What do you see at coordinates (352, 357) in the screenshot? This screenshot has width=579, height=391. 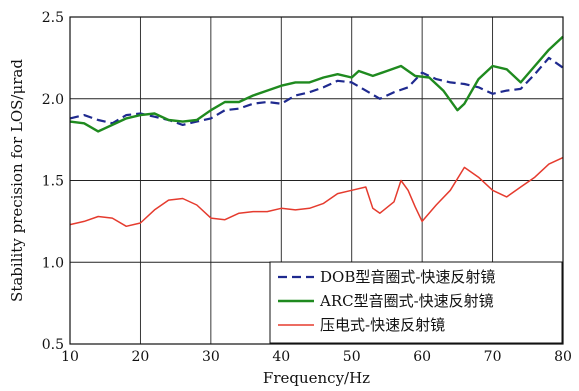 I see `x-tick-label: 50` at bounding box center [352, 357].